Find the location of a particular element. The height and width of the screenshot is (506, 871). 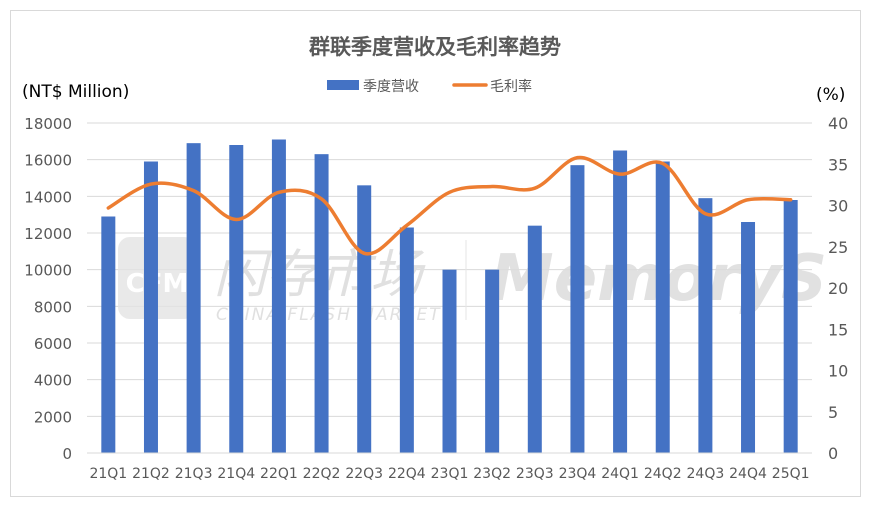

x-tick-label: 25Q1 is located at coordinates (791, 474).